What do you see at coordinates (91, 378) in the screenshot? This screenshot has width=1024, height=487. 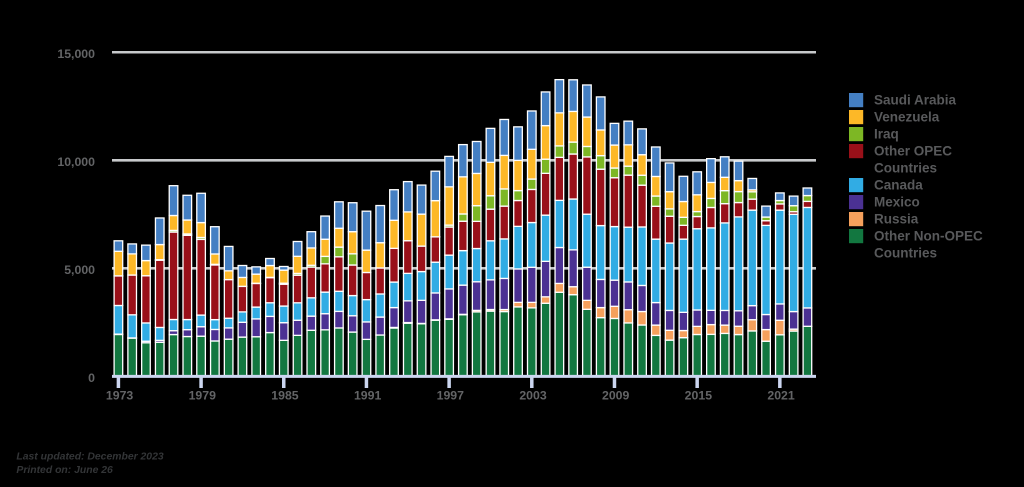 I see `svg-text: 0` at bounding box center [91, 378].